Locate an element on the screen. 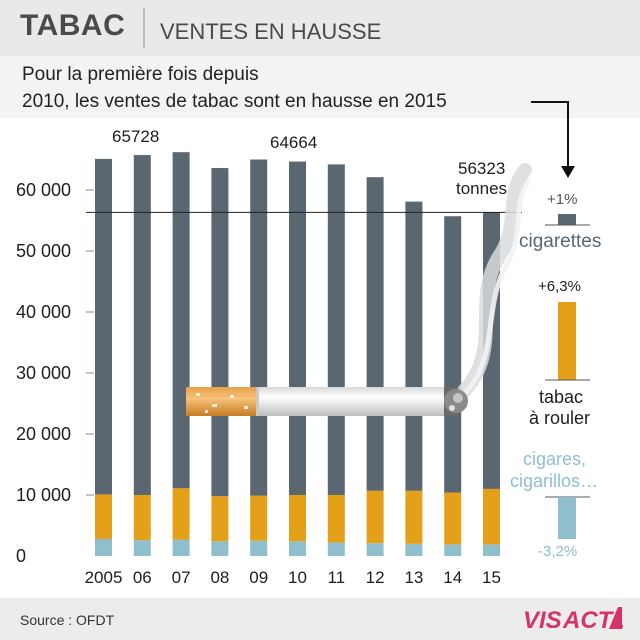  intro-line-1: Pour la première fois depuis is located at coordinates (140, 74).